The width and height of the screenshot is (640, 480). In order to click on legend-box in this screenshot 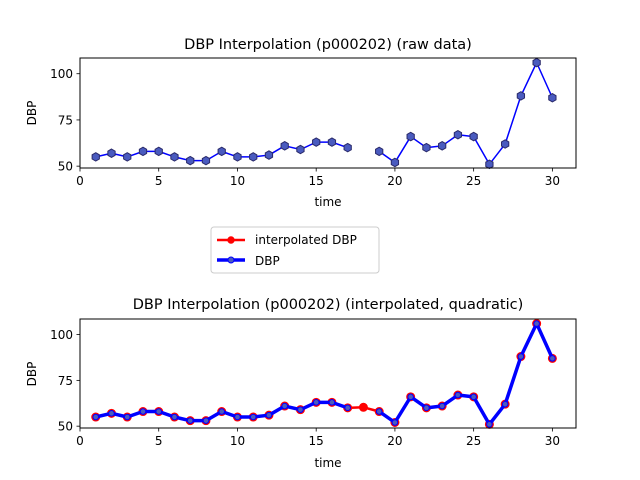, I will do `click(295, 250)`.